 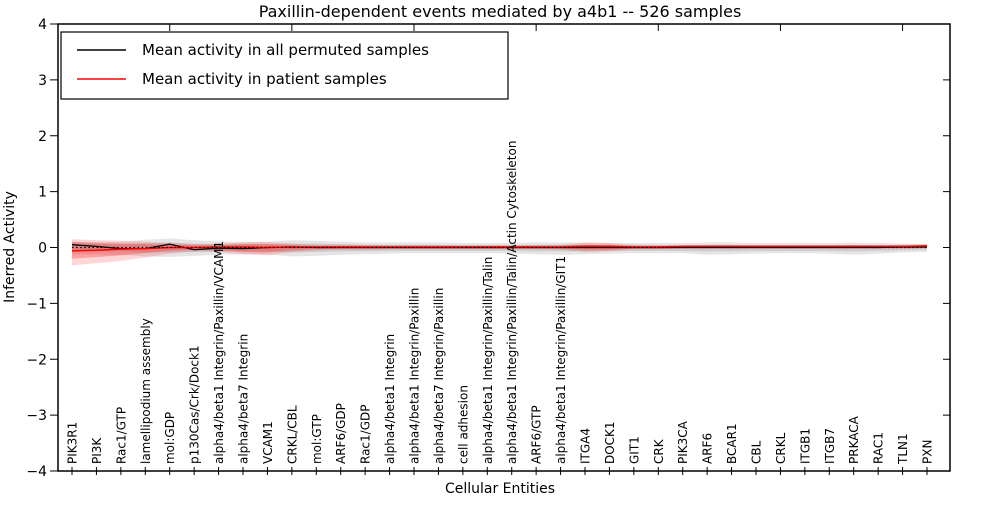 What do you see at coordinates (97, 450) in the screenshot?
I see `x-tick-label: PI3K` at bounding box center [97, 450].